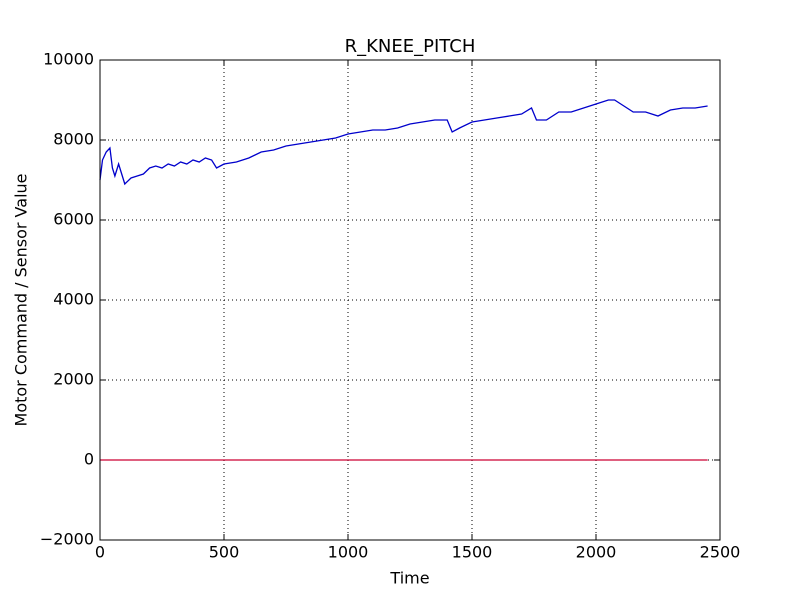  What do you see at coordinates (409, 578) in the screenshot?
I see `x-axis-label: Time` at bounding box center [409, 578].